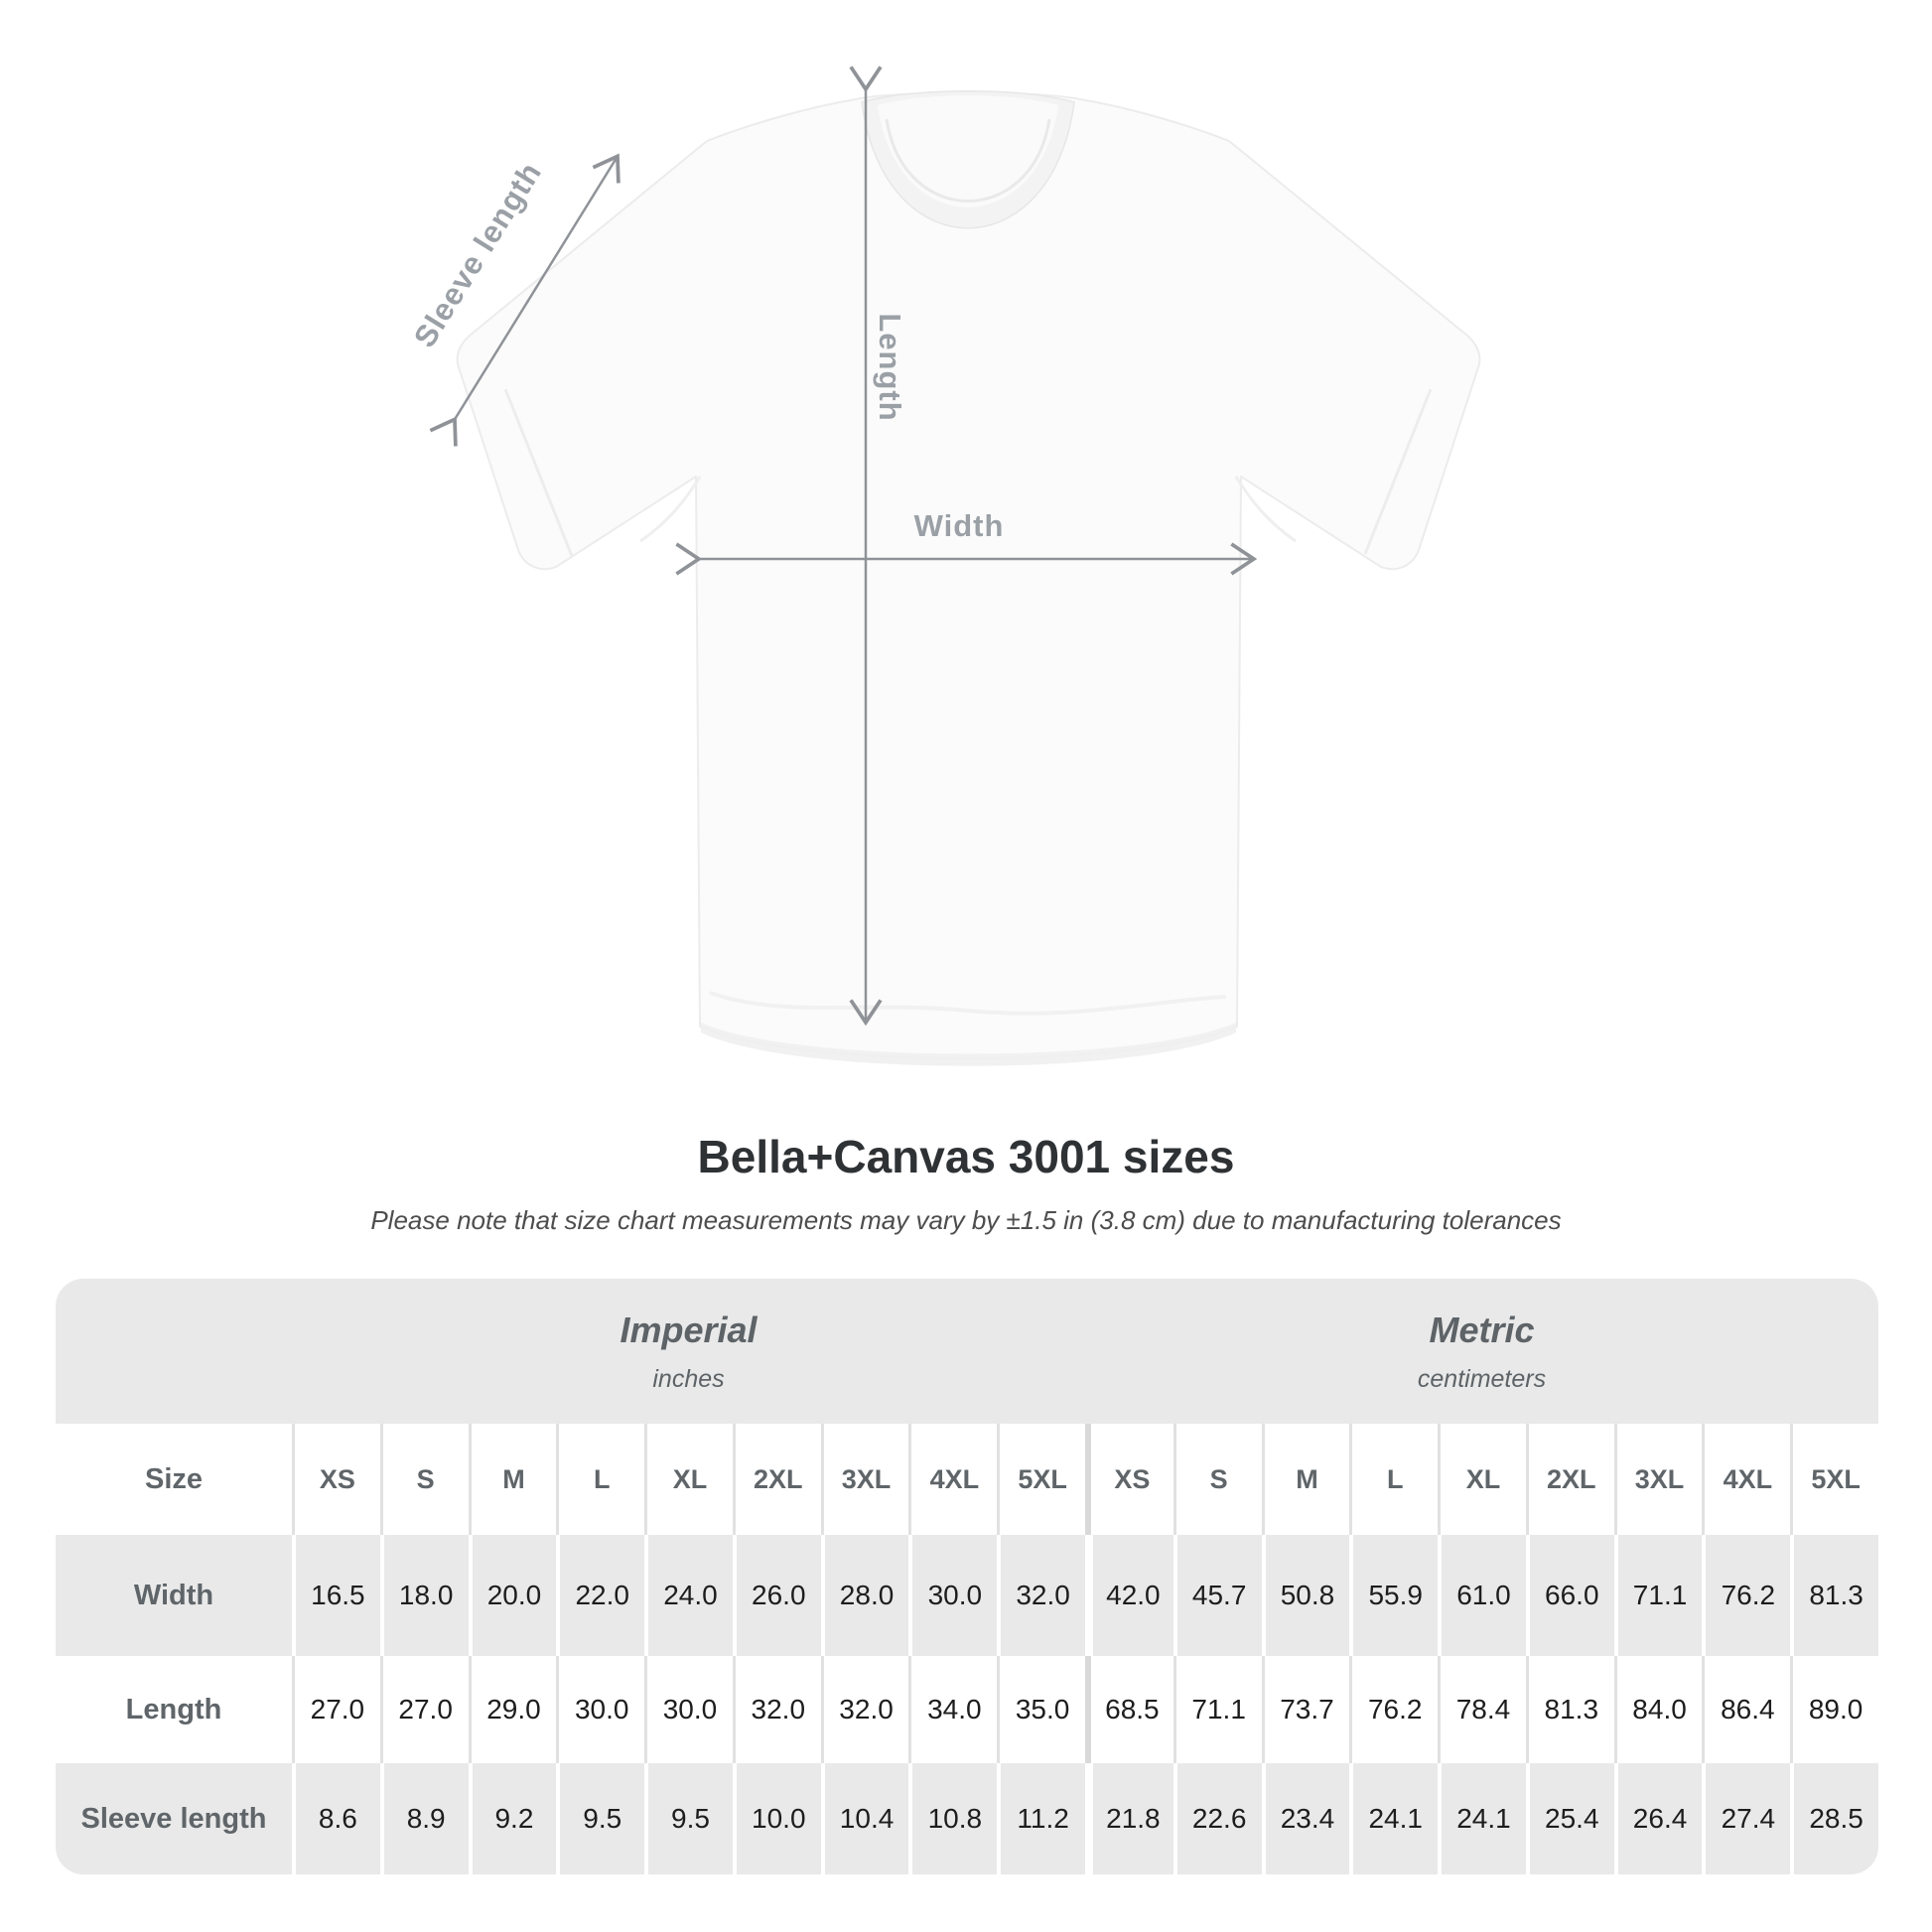 The height and width of the screenshot is (1932, 1932). I want to click on hem-wrinkle, so click(968, 1004).